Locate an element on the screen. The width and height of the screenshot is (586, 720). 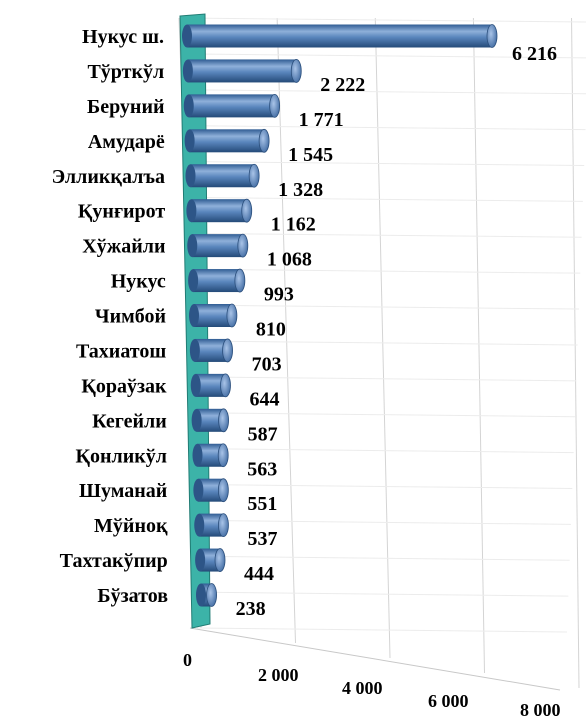
value-label: 644 is located at coordinates (265, 399).